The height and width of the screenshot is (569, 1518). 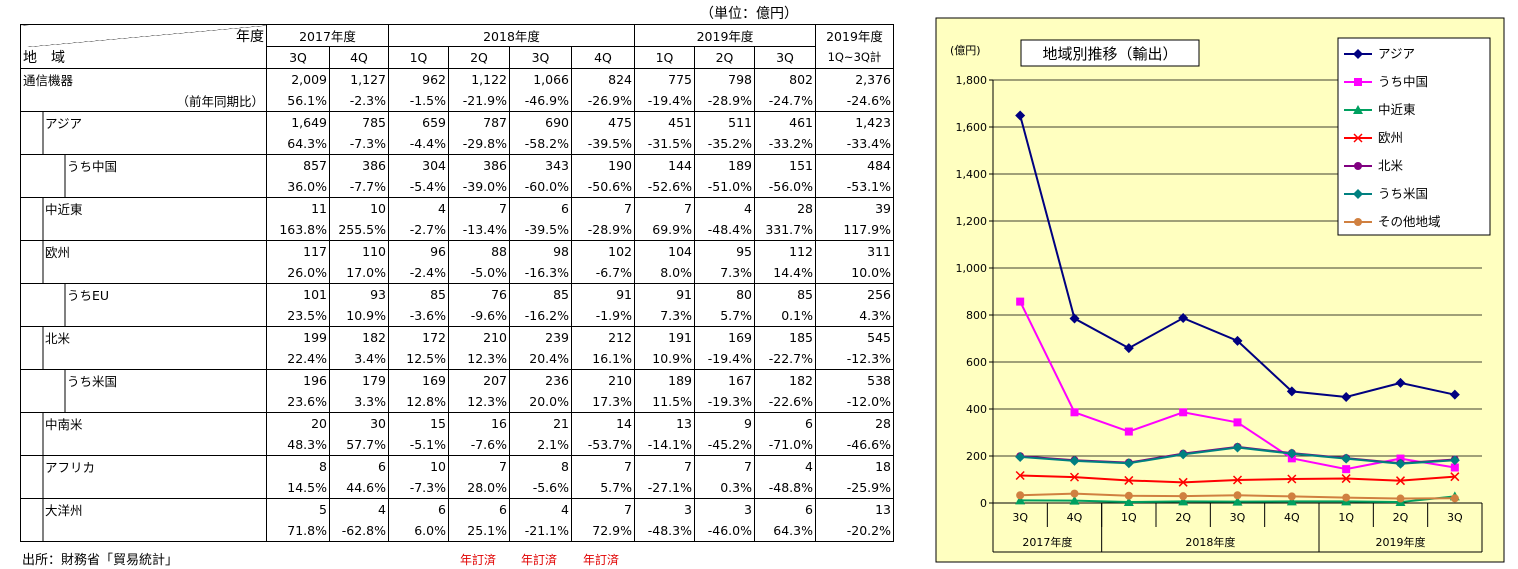 I want to click on y-tick-label: 200, so click(x=976, y=456).